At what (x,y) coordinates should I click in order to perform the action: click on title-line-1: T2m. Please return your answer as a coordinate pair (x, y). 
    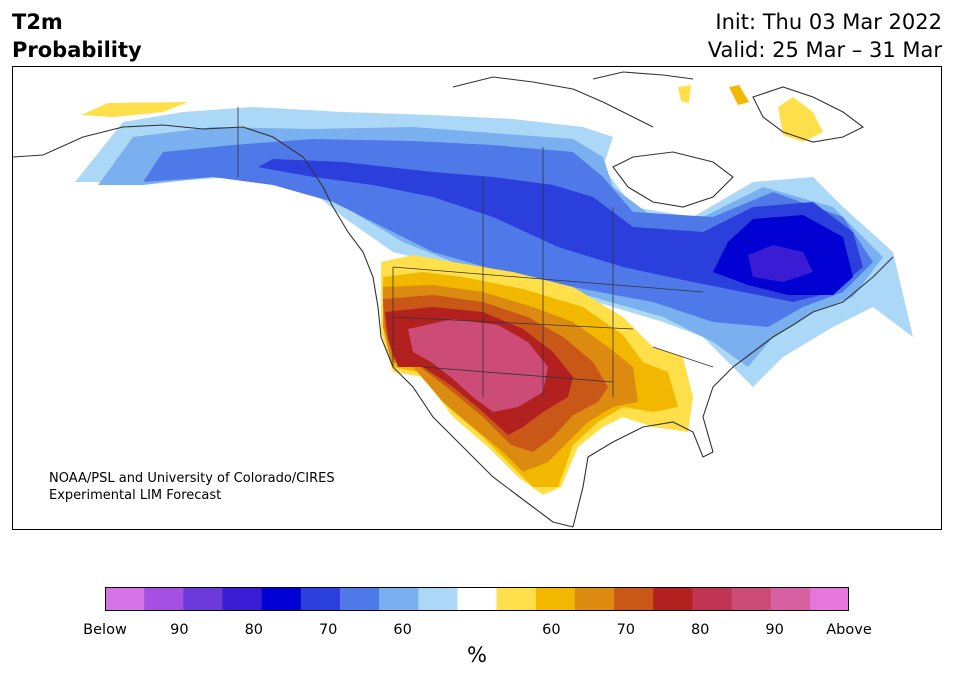
    Looking at the image, I should click on (37, 22).